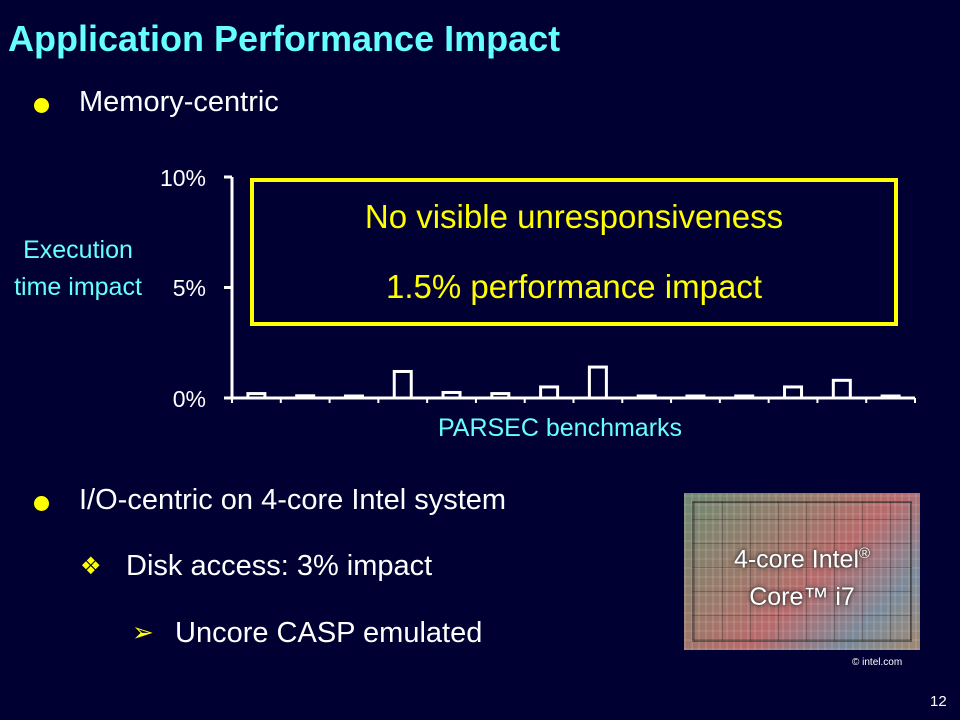 The height and width of the screenshot is (720, 960). Describe the element at coordinates (802, 575) in the screenshot. I see `chip-label: 4-core Intel® Core™ i7` at that location.